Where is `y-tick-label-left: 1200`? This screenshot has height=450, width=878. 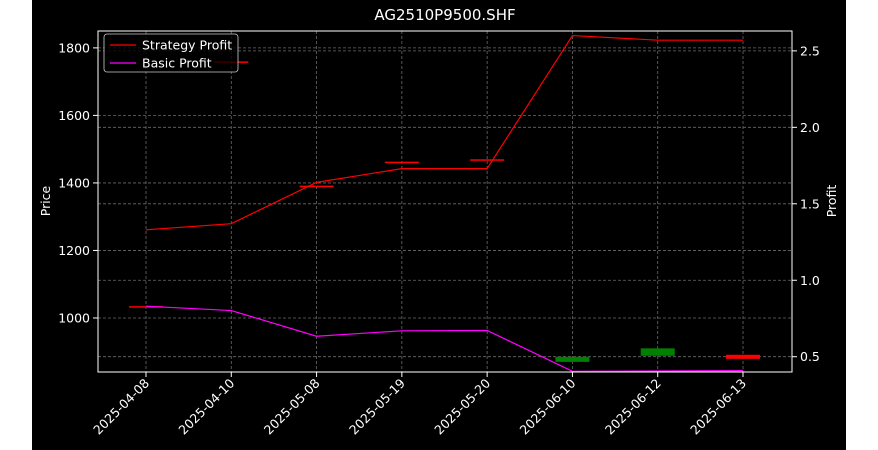 y-tick-label-left: 1200 is located at coordinates (74, 250).